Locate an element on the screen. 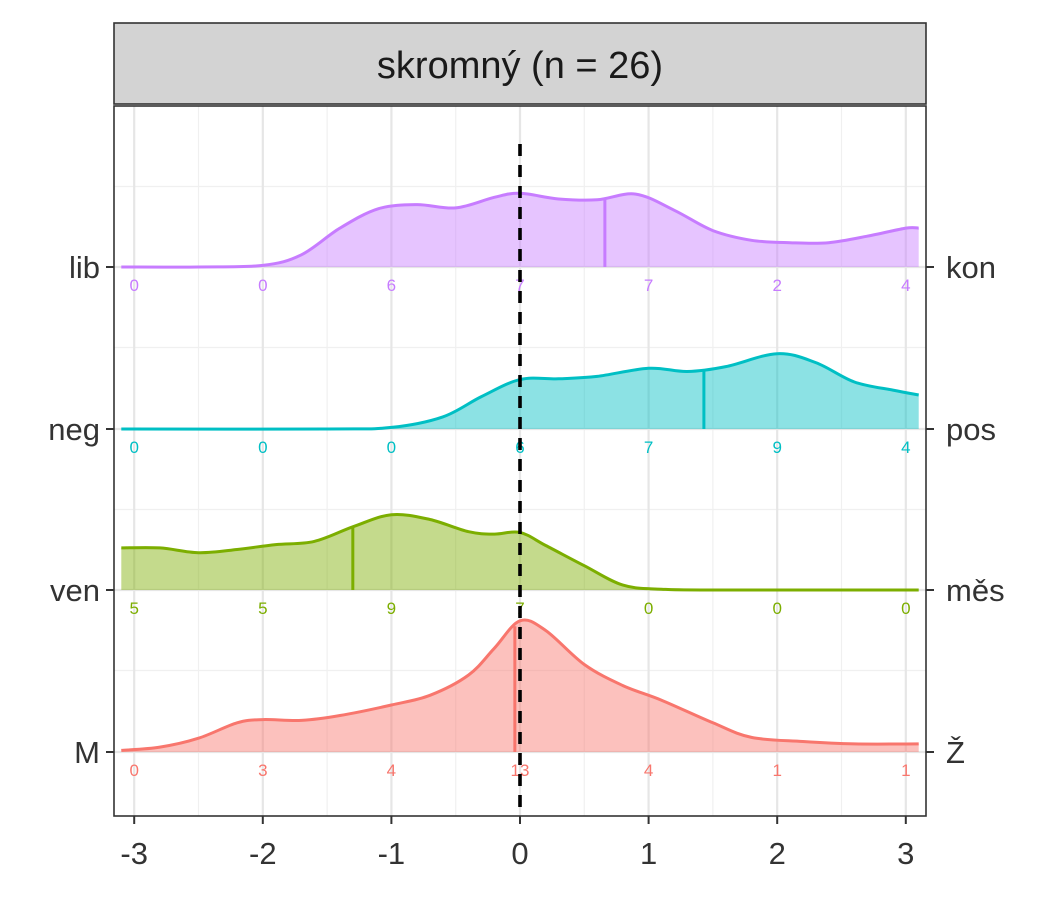 The height and width of the screenshot is (900, 1050). x-tick-label: 3 is located at coordinates (905, 853).